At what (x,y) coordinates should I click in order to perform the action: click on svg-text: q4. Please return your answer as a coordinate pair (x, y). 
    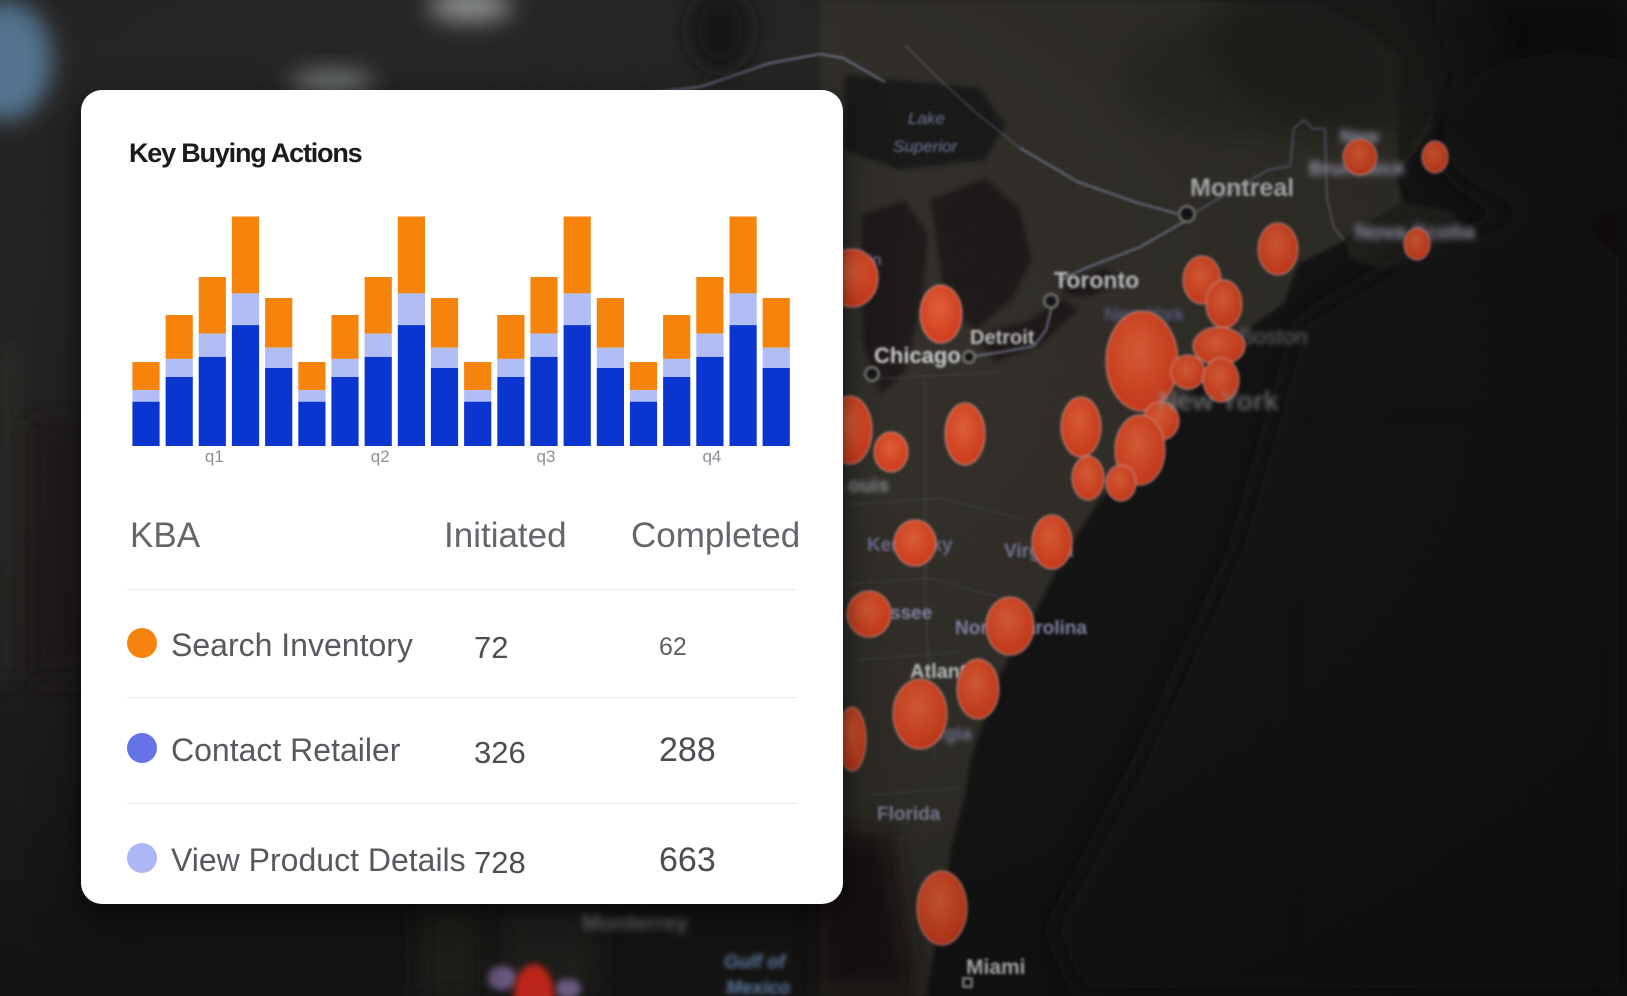
    Looking at the image, I should click on (711, 456).